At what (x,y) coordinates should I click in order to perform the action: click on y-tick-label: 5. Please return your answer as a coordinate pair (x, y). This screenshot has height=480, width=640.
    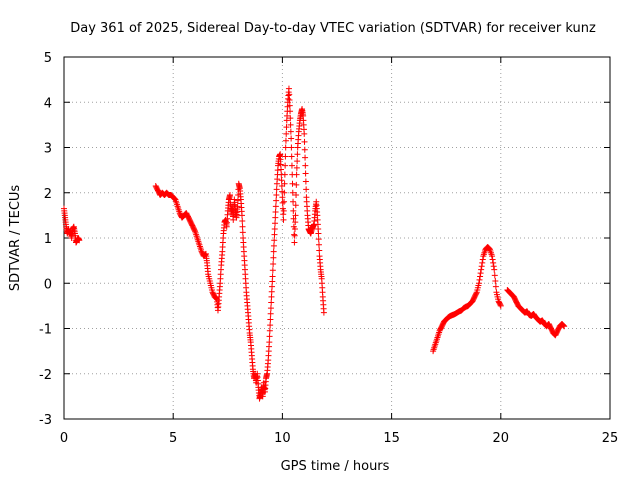
    Looking at the image, I should click on (48, 58).